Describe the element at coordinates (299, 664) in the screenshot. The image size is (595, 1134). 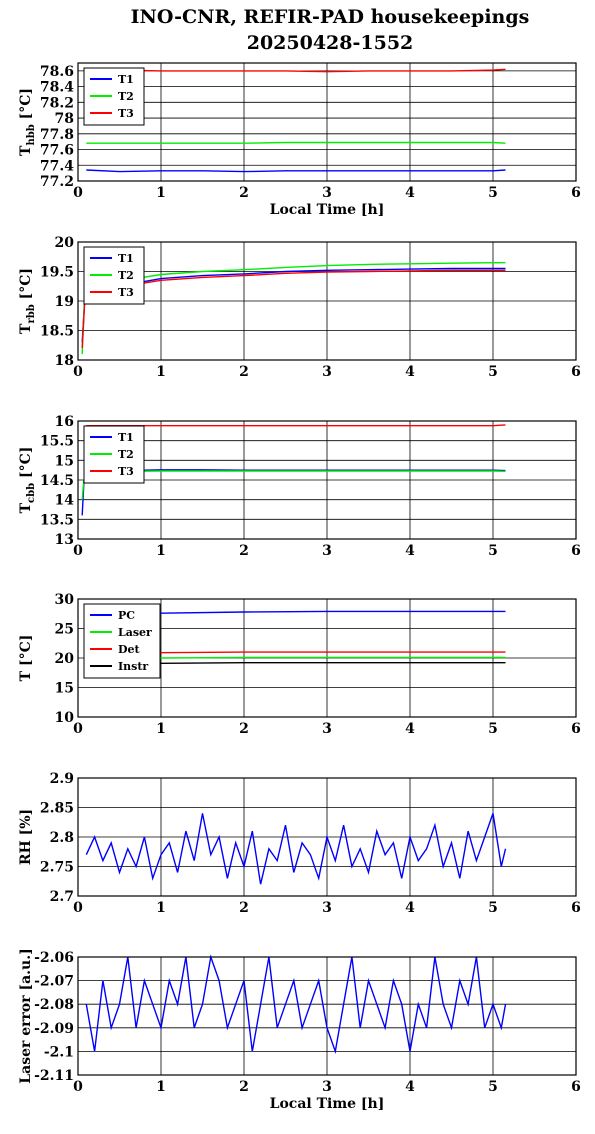
I see `chart-panel-4: 0 1 2 3 4 5 6 10 15 20 25 30 T [°C] PC Laser Det Instr` at that location.